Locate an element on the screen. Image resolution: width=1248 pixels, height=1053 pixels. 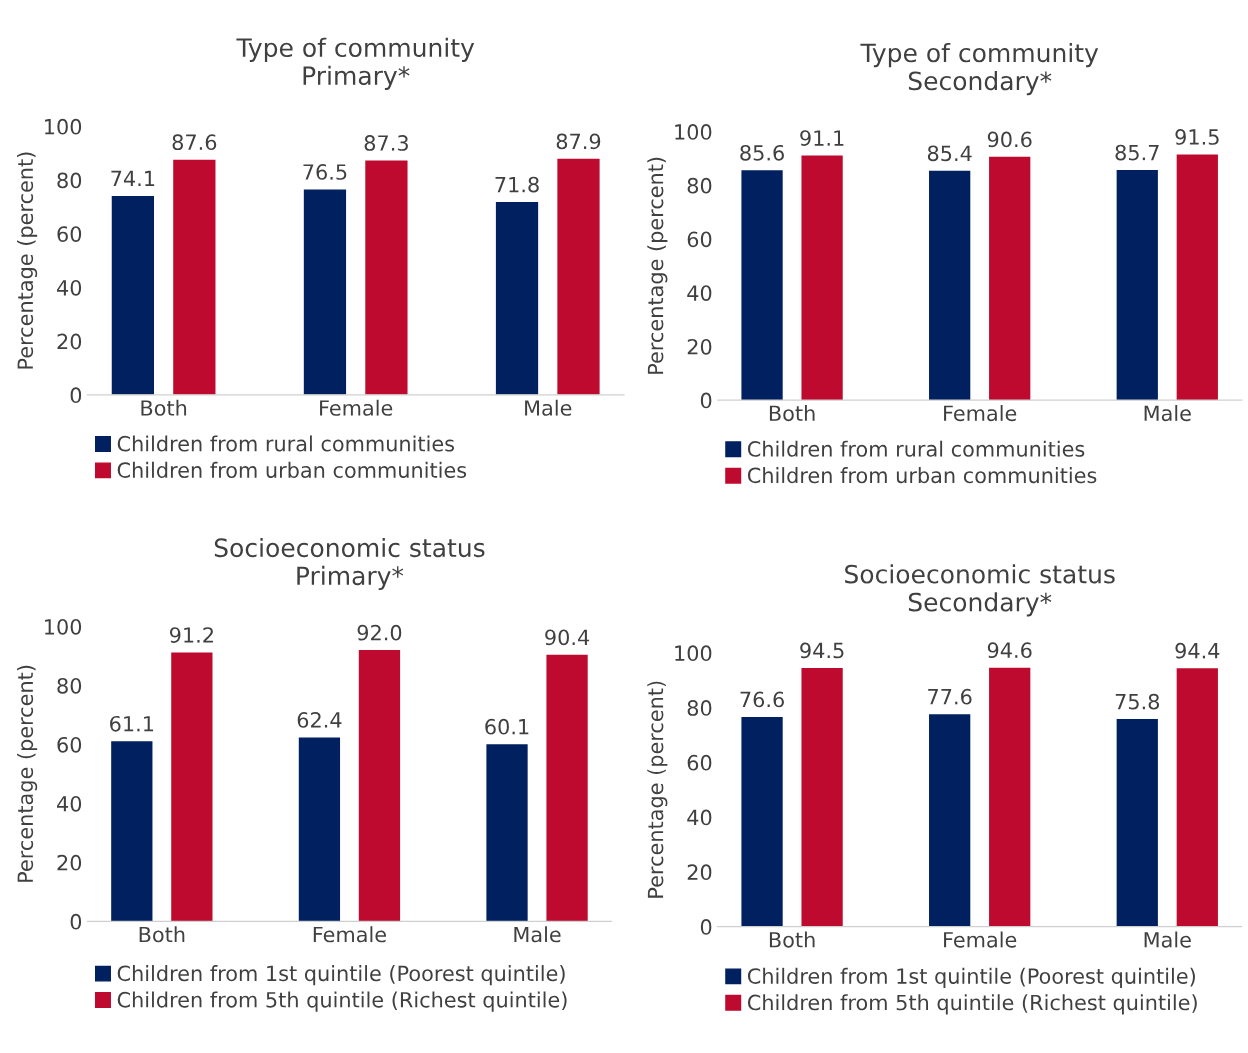
chart-title: Type of community Secondary* is located at coordinates (979, 69).